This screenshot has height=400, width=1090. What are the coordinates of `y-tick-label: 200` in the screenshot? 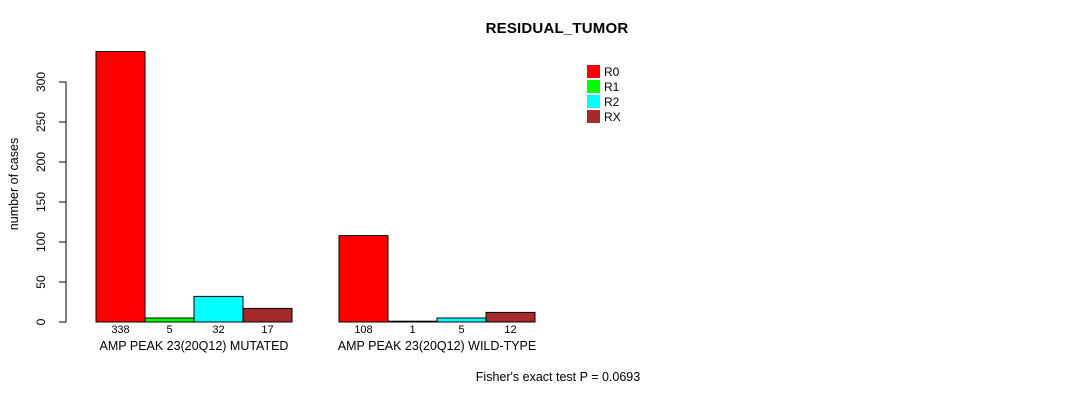 It's located at (41, 162).